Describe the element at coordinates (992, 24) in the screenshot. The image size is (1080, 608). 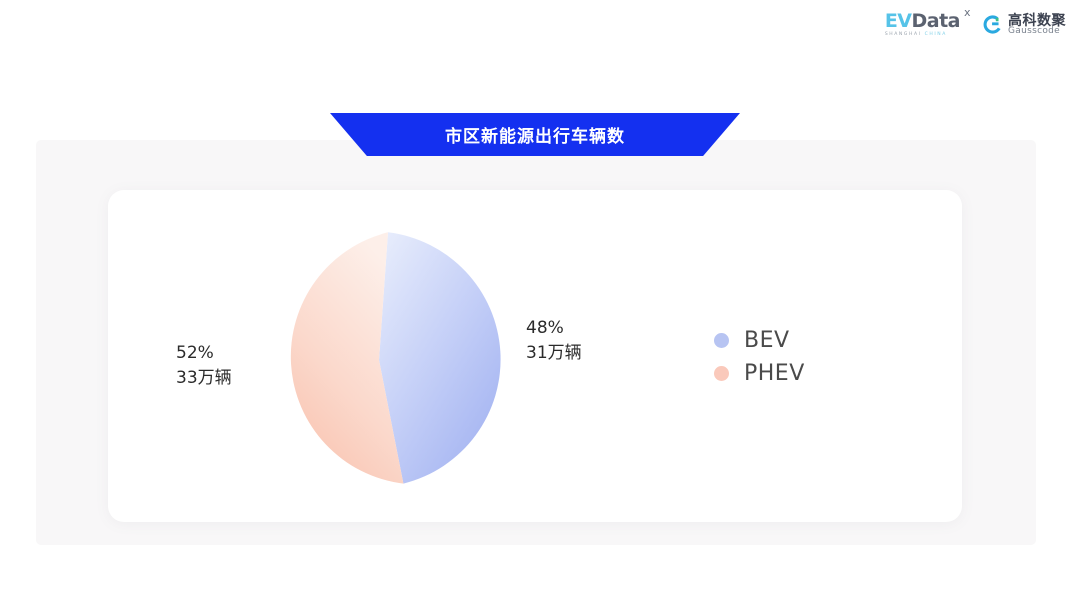
I see `gausscode-mark-icon` at that location.